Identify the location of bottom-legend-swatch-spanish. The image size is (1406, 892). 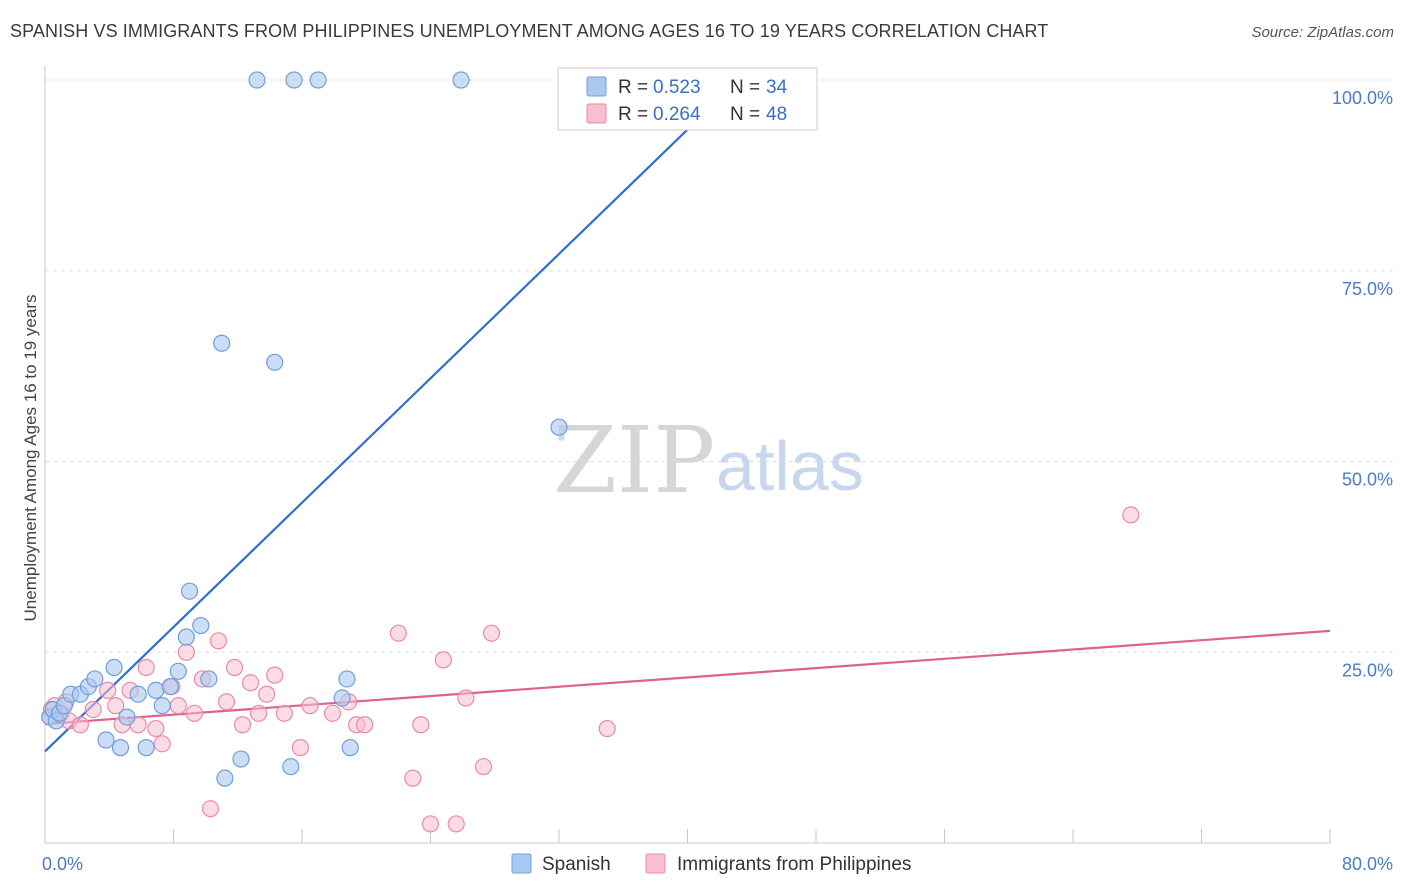
(521, 863).